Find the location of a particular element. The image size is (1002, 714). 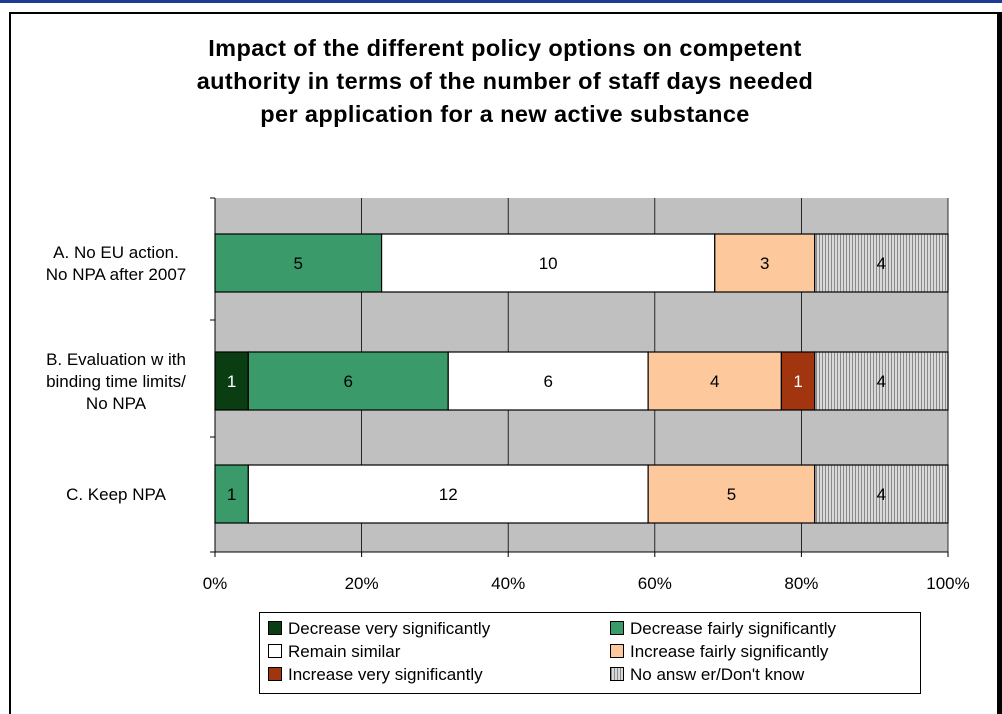

legend-item: No answ er/Don't know is located at coordinates (707, 675).